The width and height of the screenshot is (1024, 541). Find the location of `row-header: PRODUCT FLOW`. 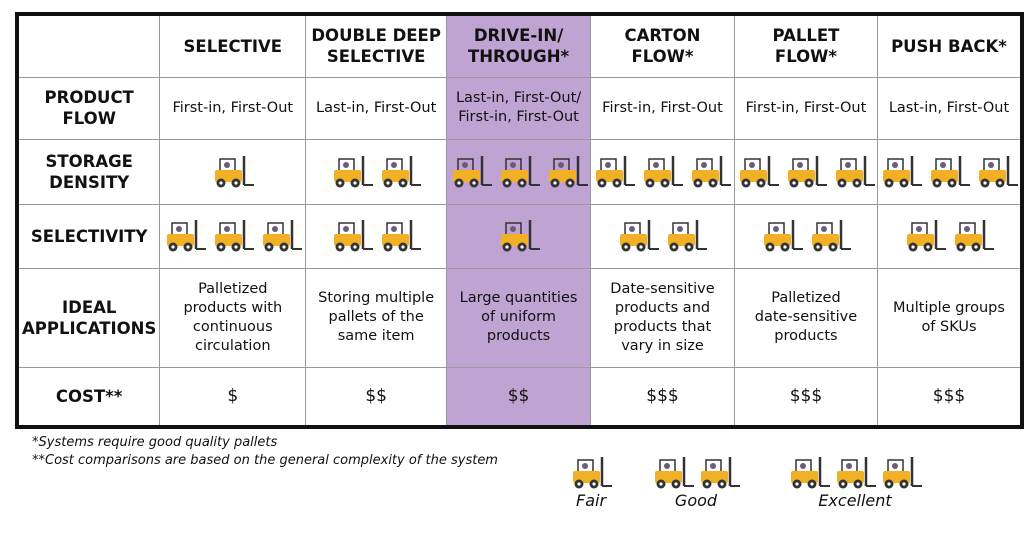

row-header: PRODUCT FLOW is located at coordinates (88, 108).